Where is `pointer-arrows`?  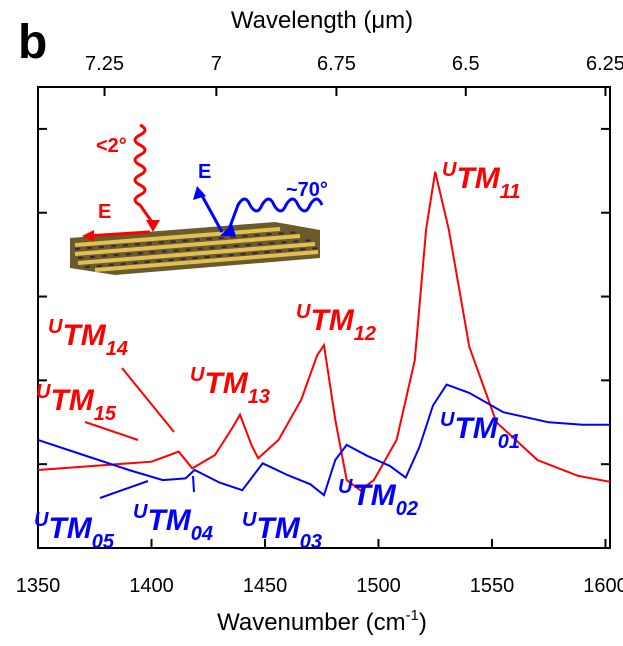
pointer-arrows is located at coordinates (139, 433).